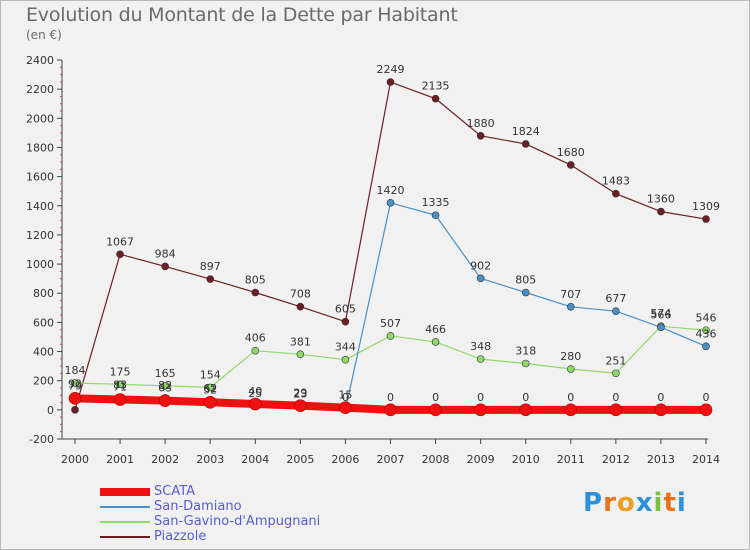 The height and width of the screenshot is (550, 750). What do you see at coordinates (626, 503) in the screenshot?
I see `logo-letter: o` at bounding box center [626, 503].